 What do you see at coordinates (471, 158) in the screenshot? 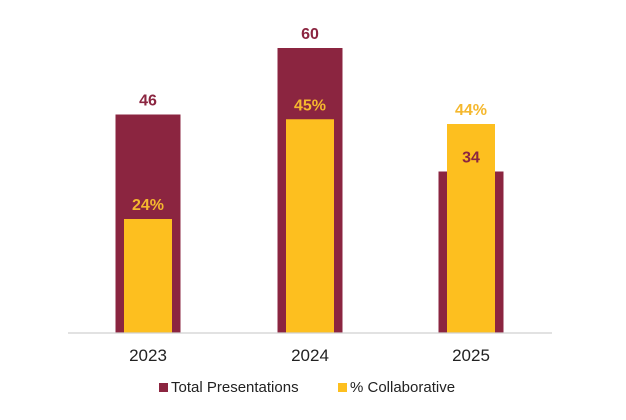
I see `value-label-total-presentations-2025: 34` at bounding box center [471, 158].